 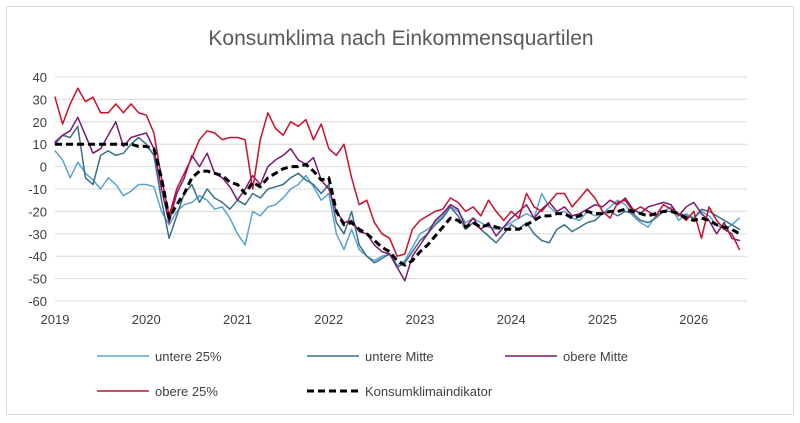 What do you see at coordinates (40, 99) in the screenshot?
I see `y-tick-label: 30` at bounding box center [40, 99].